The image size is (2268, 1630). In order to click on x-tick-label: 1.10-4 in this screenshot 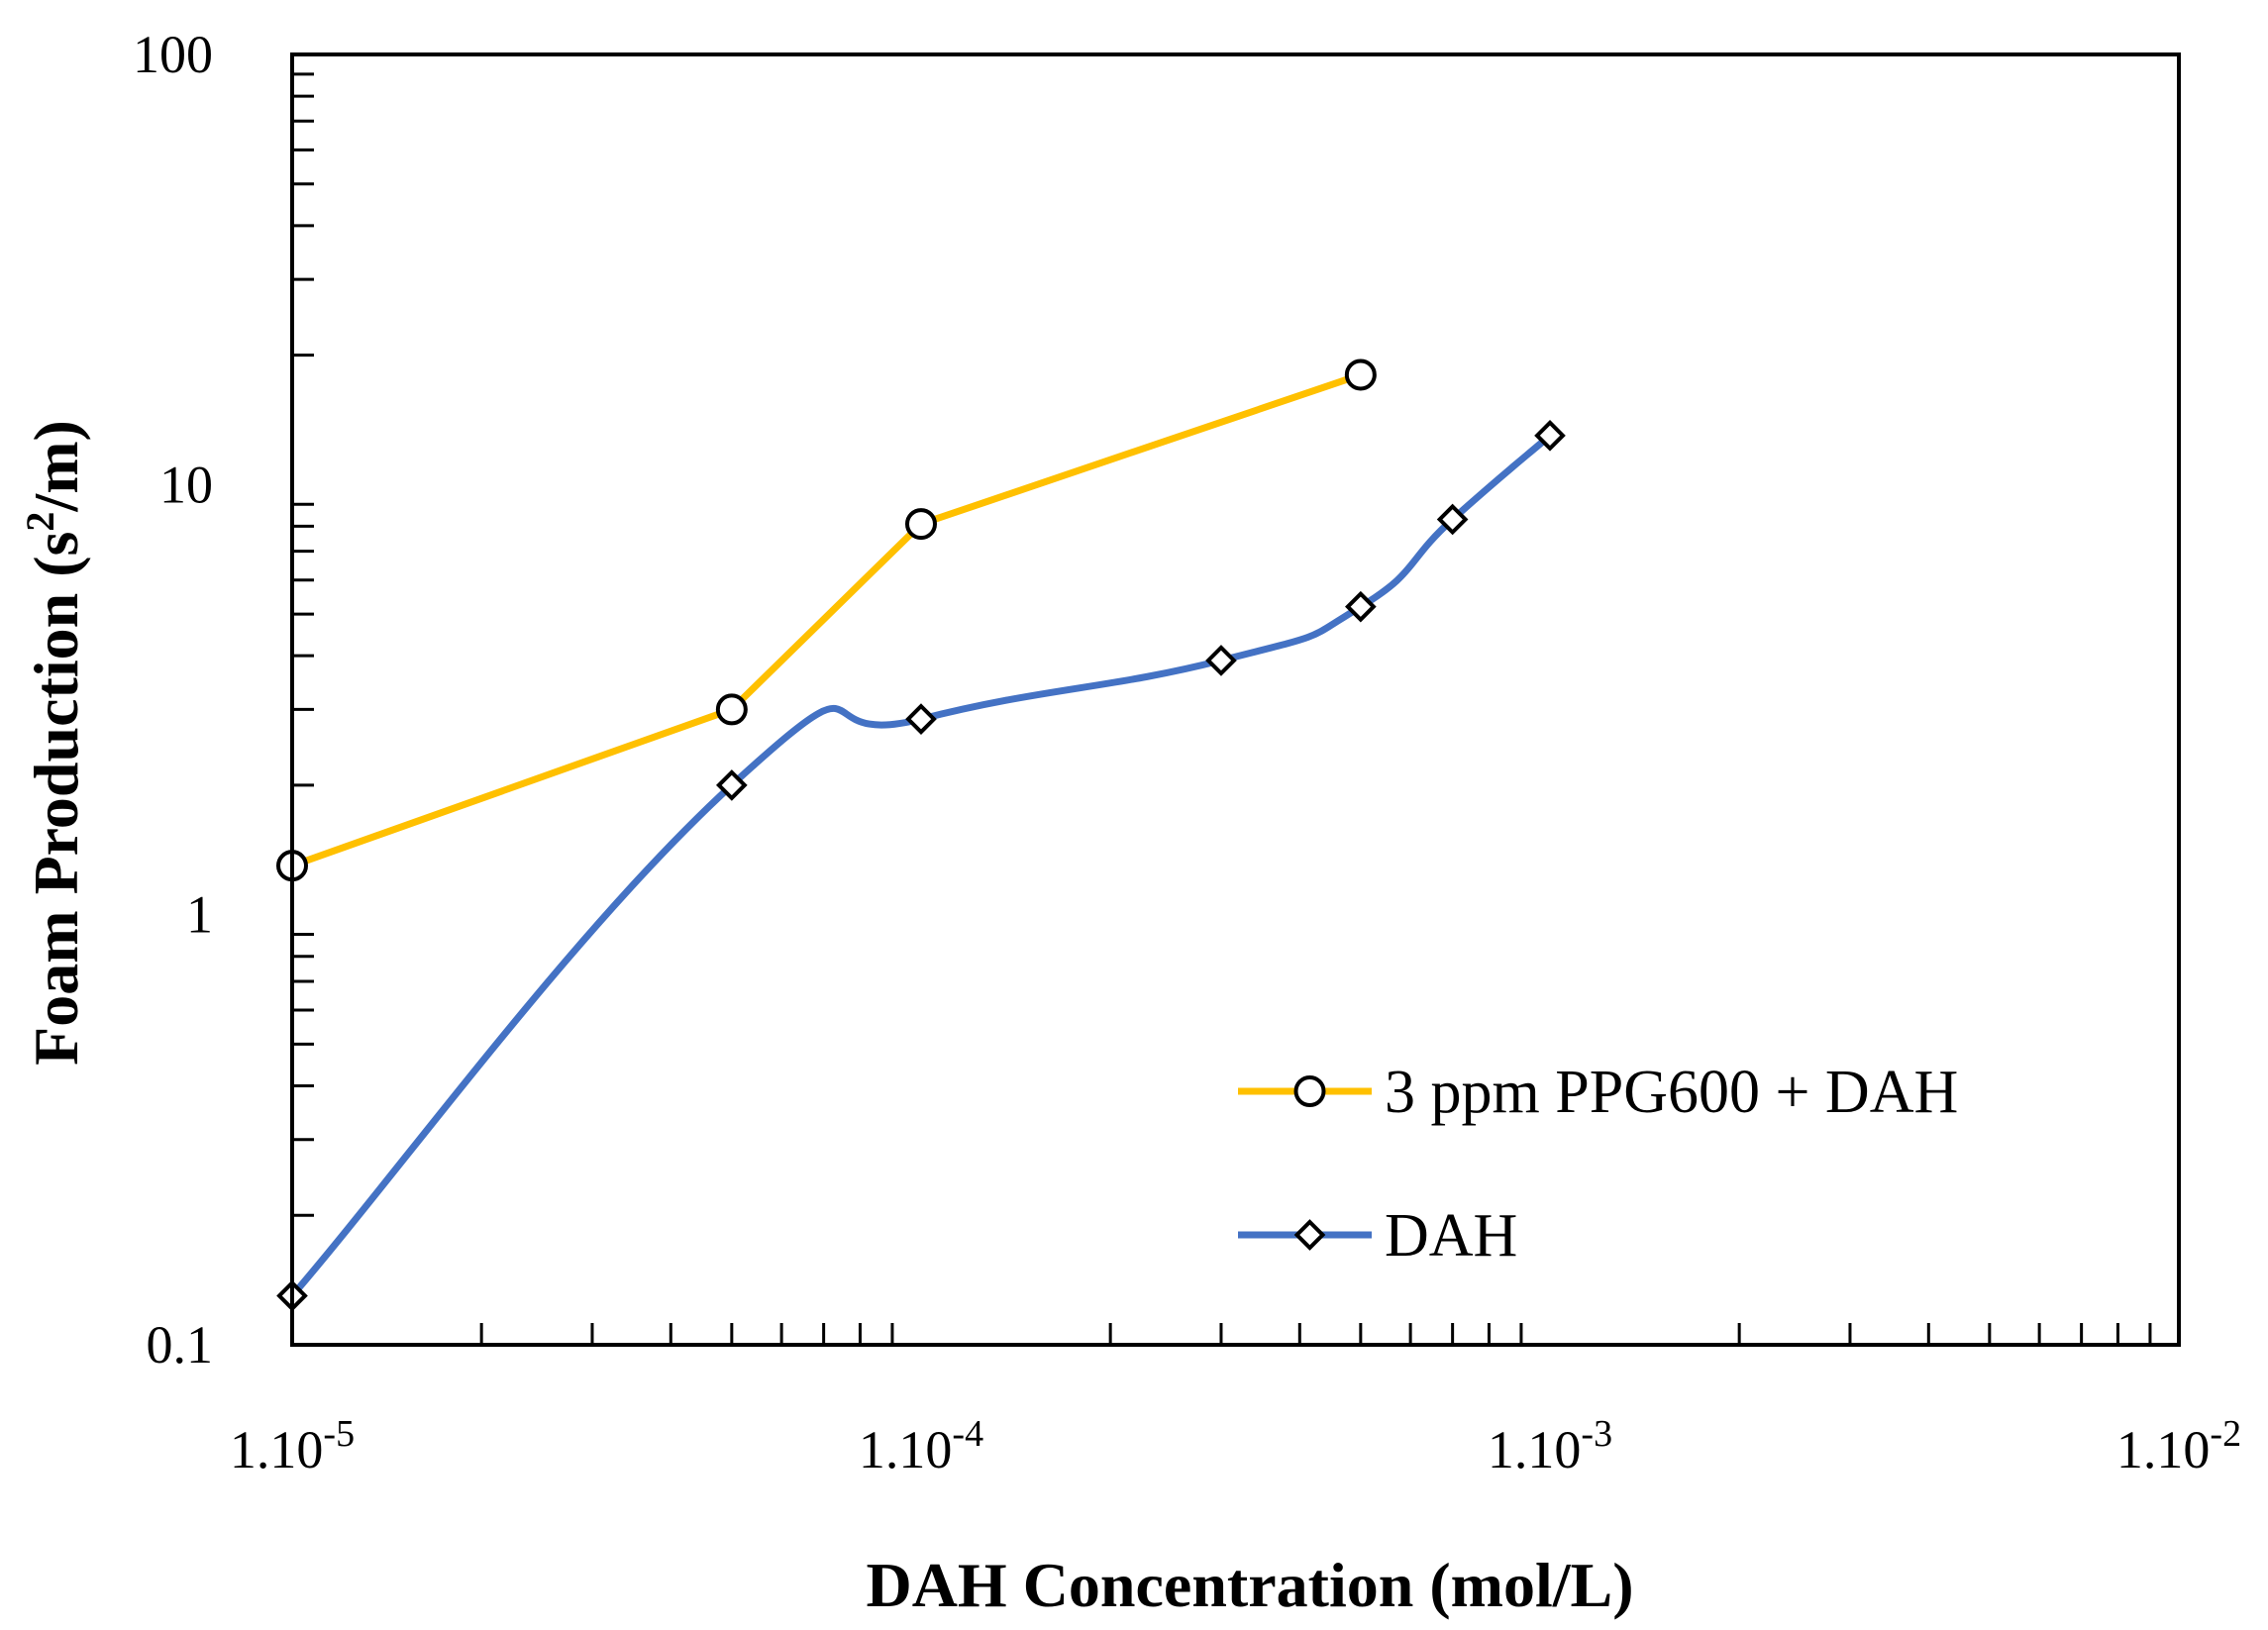, I will do `click(921, 1446)`.